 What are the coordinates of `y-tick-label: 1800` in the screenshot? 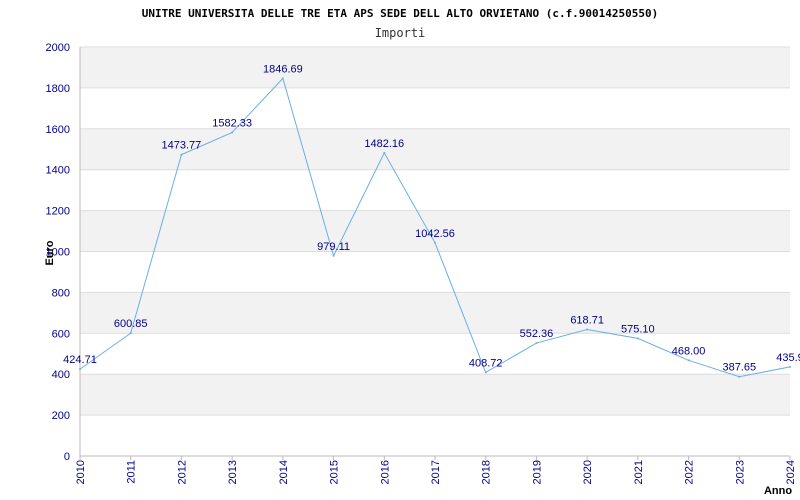 It's located at (58, 89).